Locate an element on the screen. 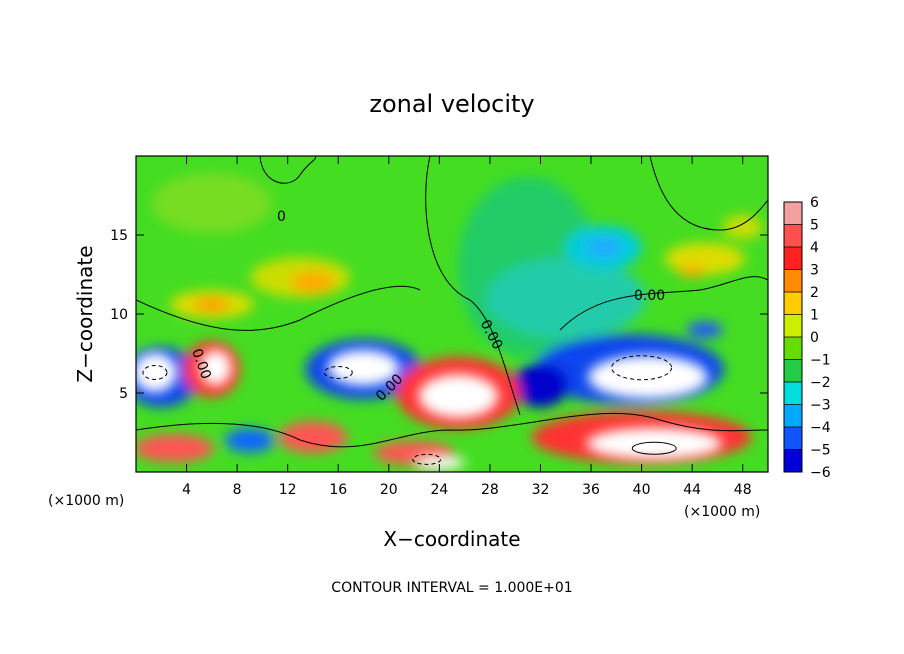 The height and width of the screenshot is (654, 904). x-tick-label: 12 is located at coordinates (288, 490).